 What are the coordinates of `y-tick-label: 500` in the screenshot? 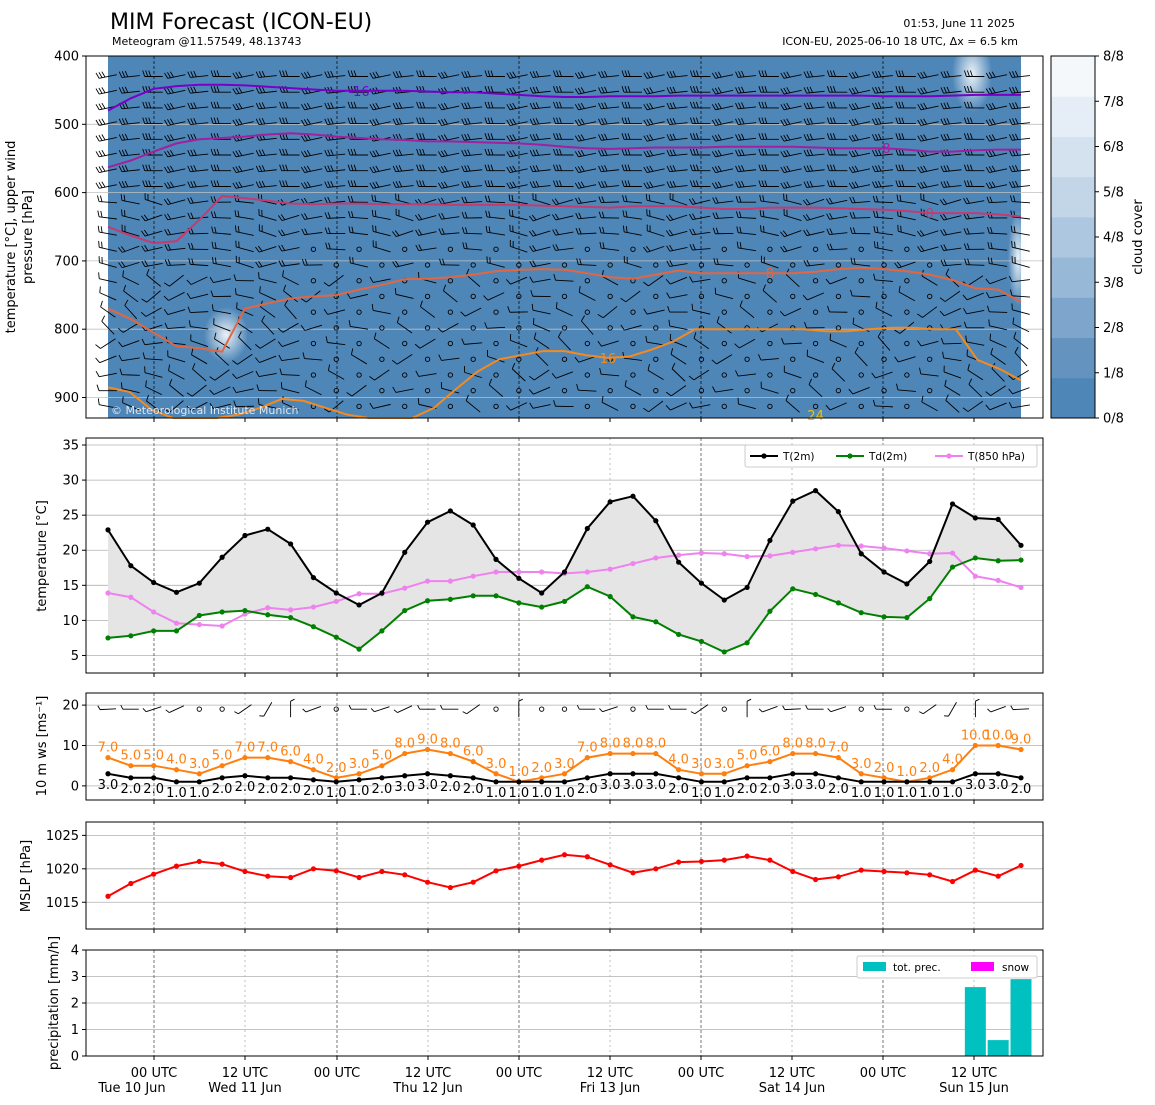 It's located at (66, 125).